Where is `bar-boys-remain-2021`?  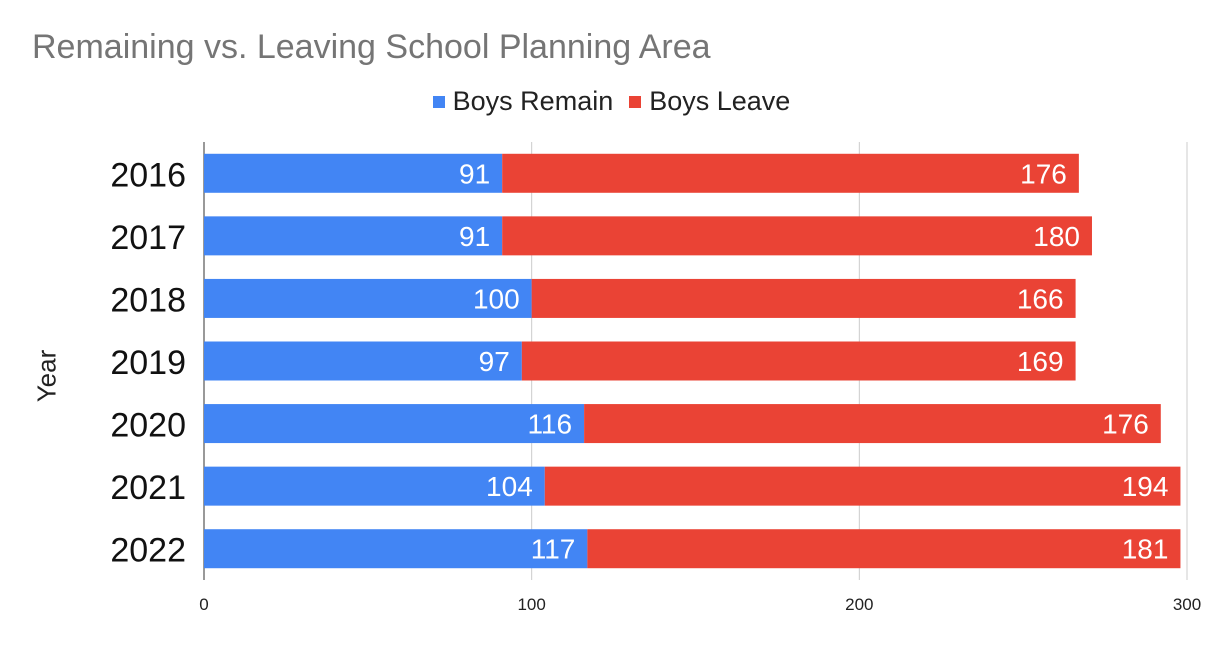 bar-boys-remain-2021 is located at coordinates (374, 486).